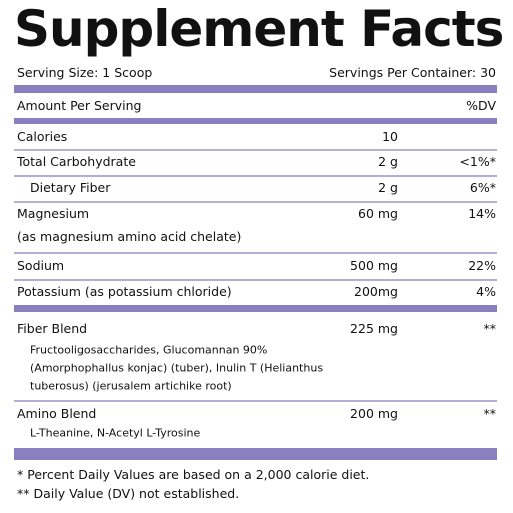 This screenshot has width=513, height=513. I want to click on title: Supplement Facts, so click(259, 29).